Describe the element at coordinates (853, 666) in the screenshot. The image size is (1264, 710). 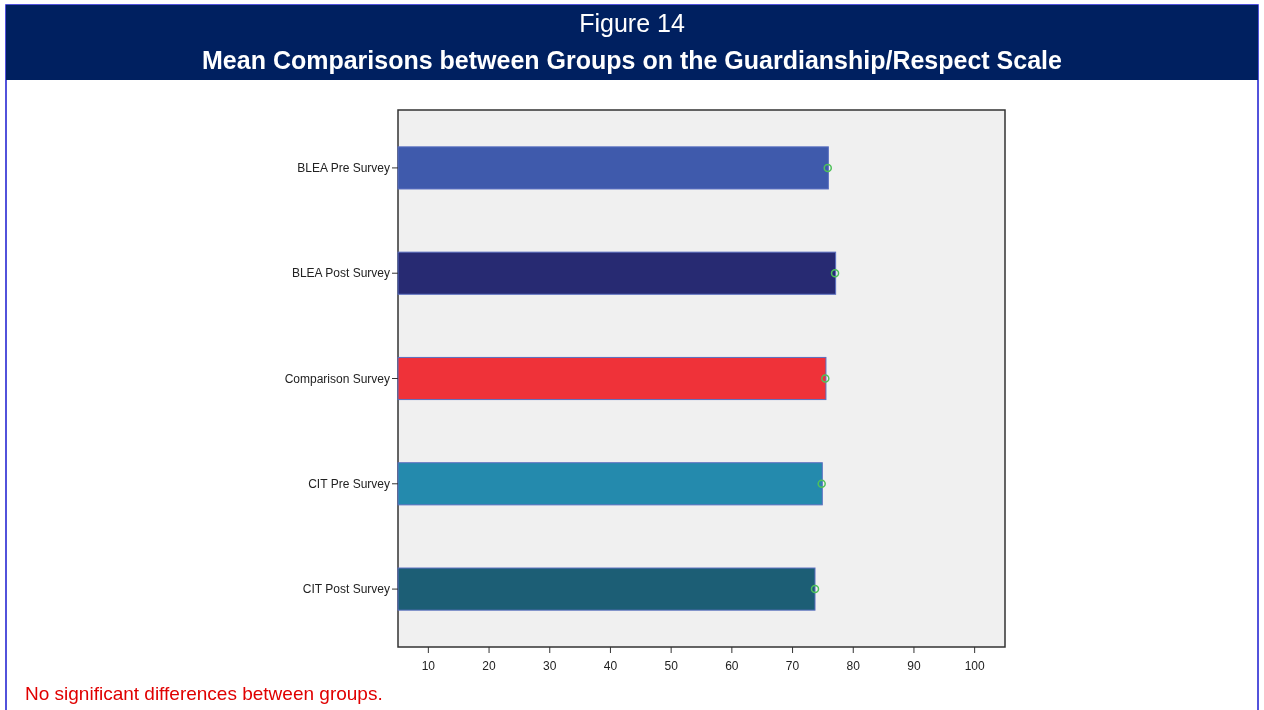
I see `x-tick-label: 80` at that location.